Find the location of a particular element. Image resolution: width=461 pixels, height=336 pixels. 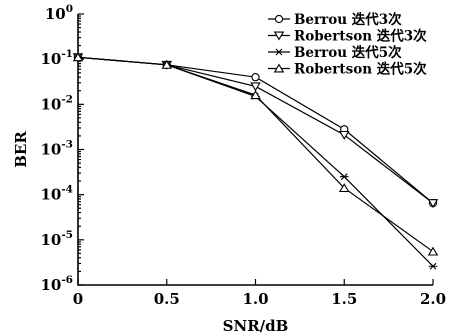

legend-entry: Berrou 迭代5次 is located at coordinates (335, 52).